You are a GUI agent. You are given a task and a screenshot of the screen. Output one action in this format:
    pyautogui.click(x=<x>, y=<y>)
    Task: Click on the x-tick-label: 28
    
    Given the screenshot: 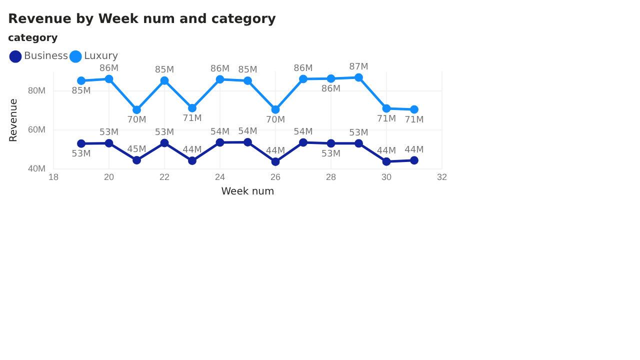 What is the action you would take?
    pyautogui.click(x=331, y=177)
    